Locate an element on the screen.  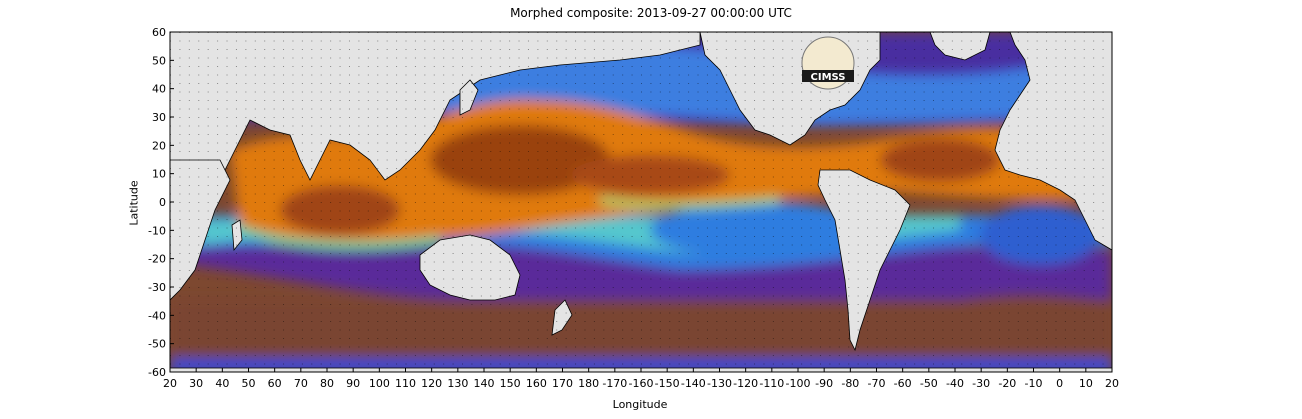
y-tick-label: 50 is located at coordinates (159, 60).